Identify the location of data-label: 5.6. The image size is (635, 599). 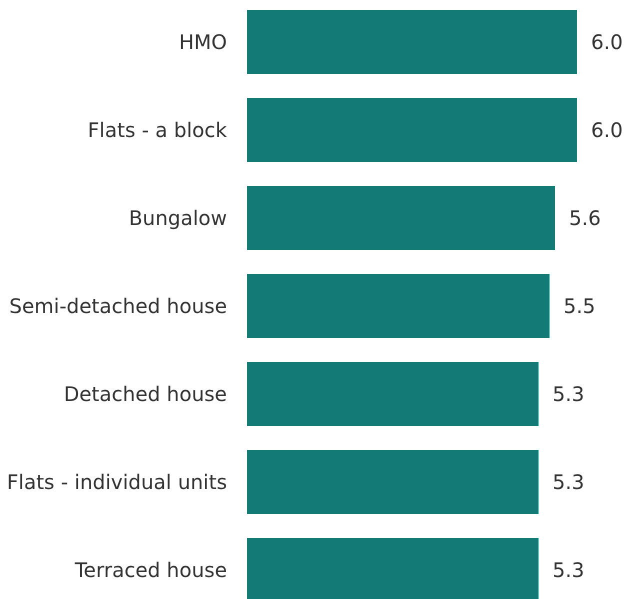
(585, 218).